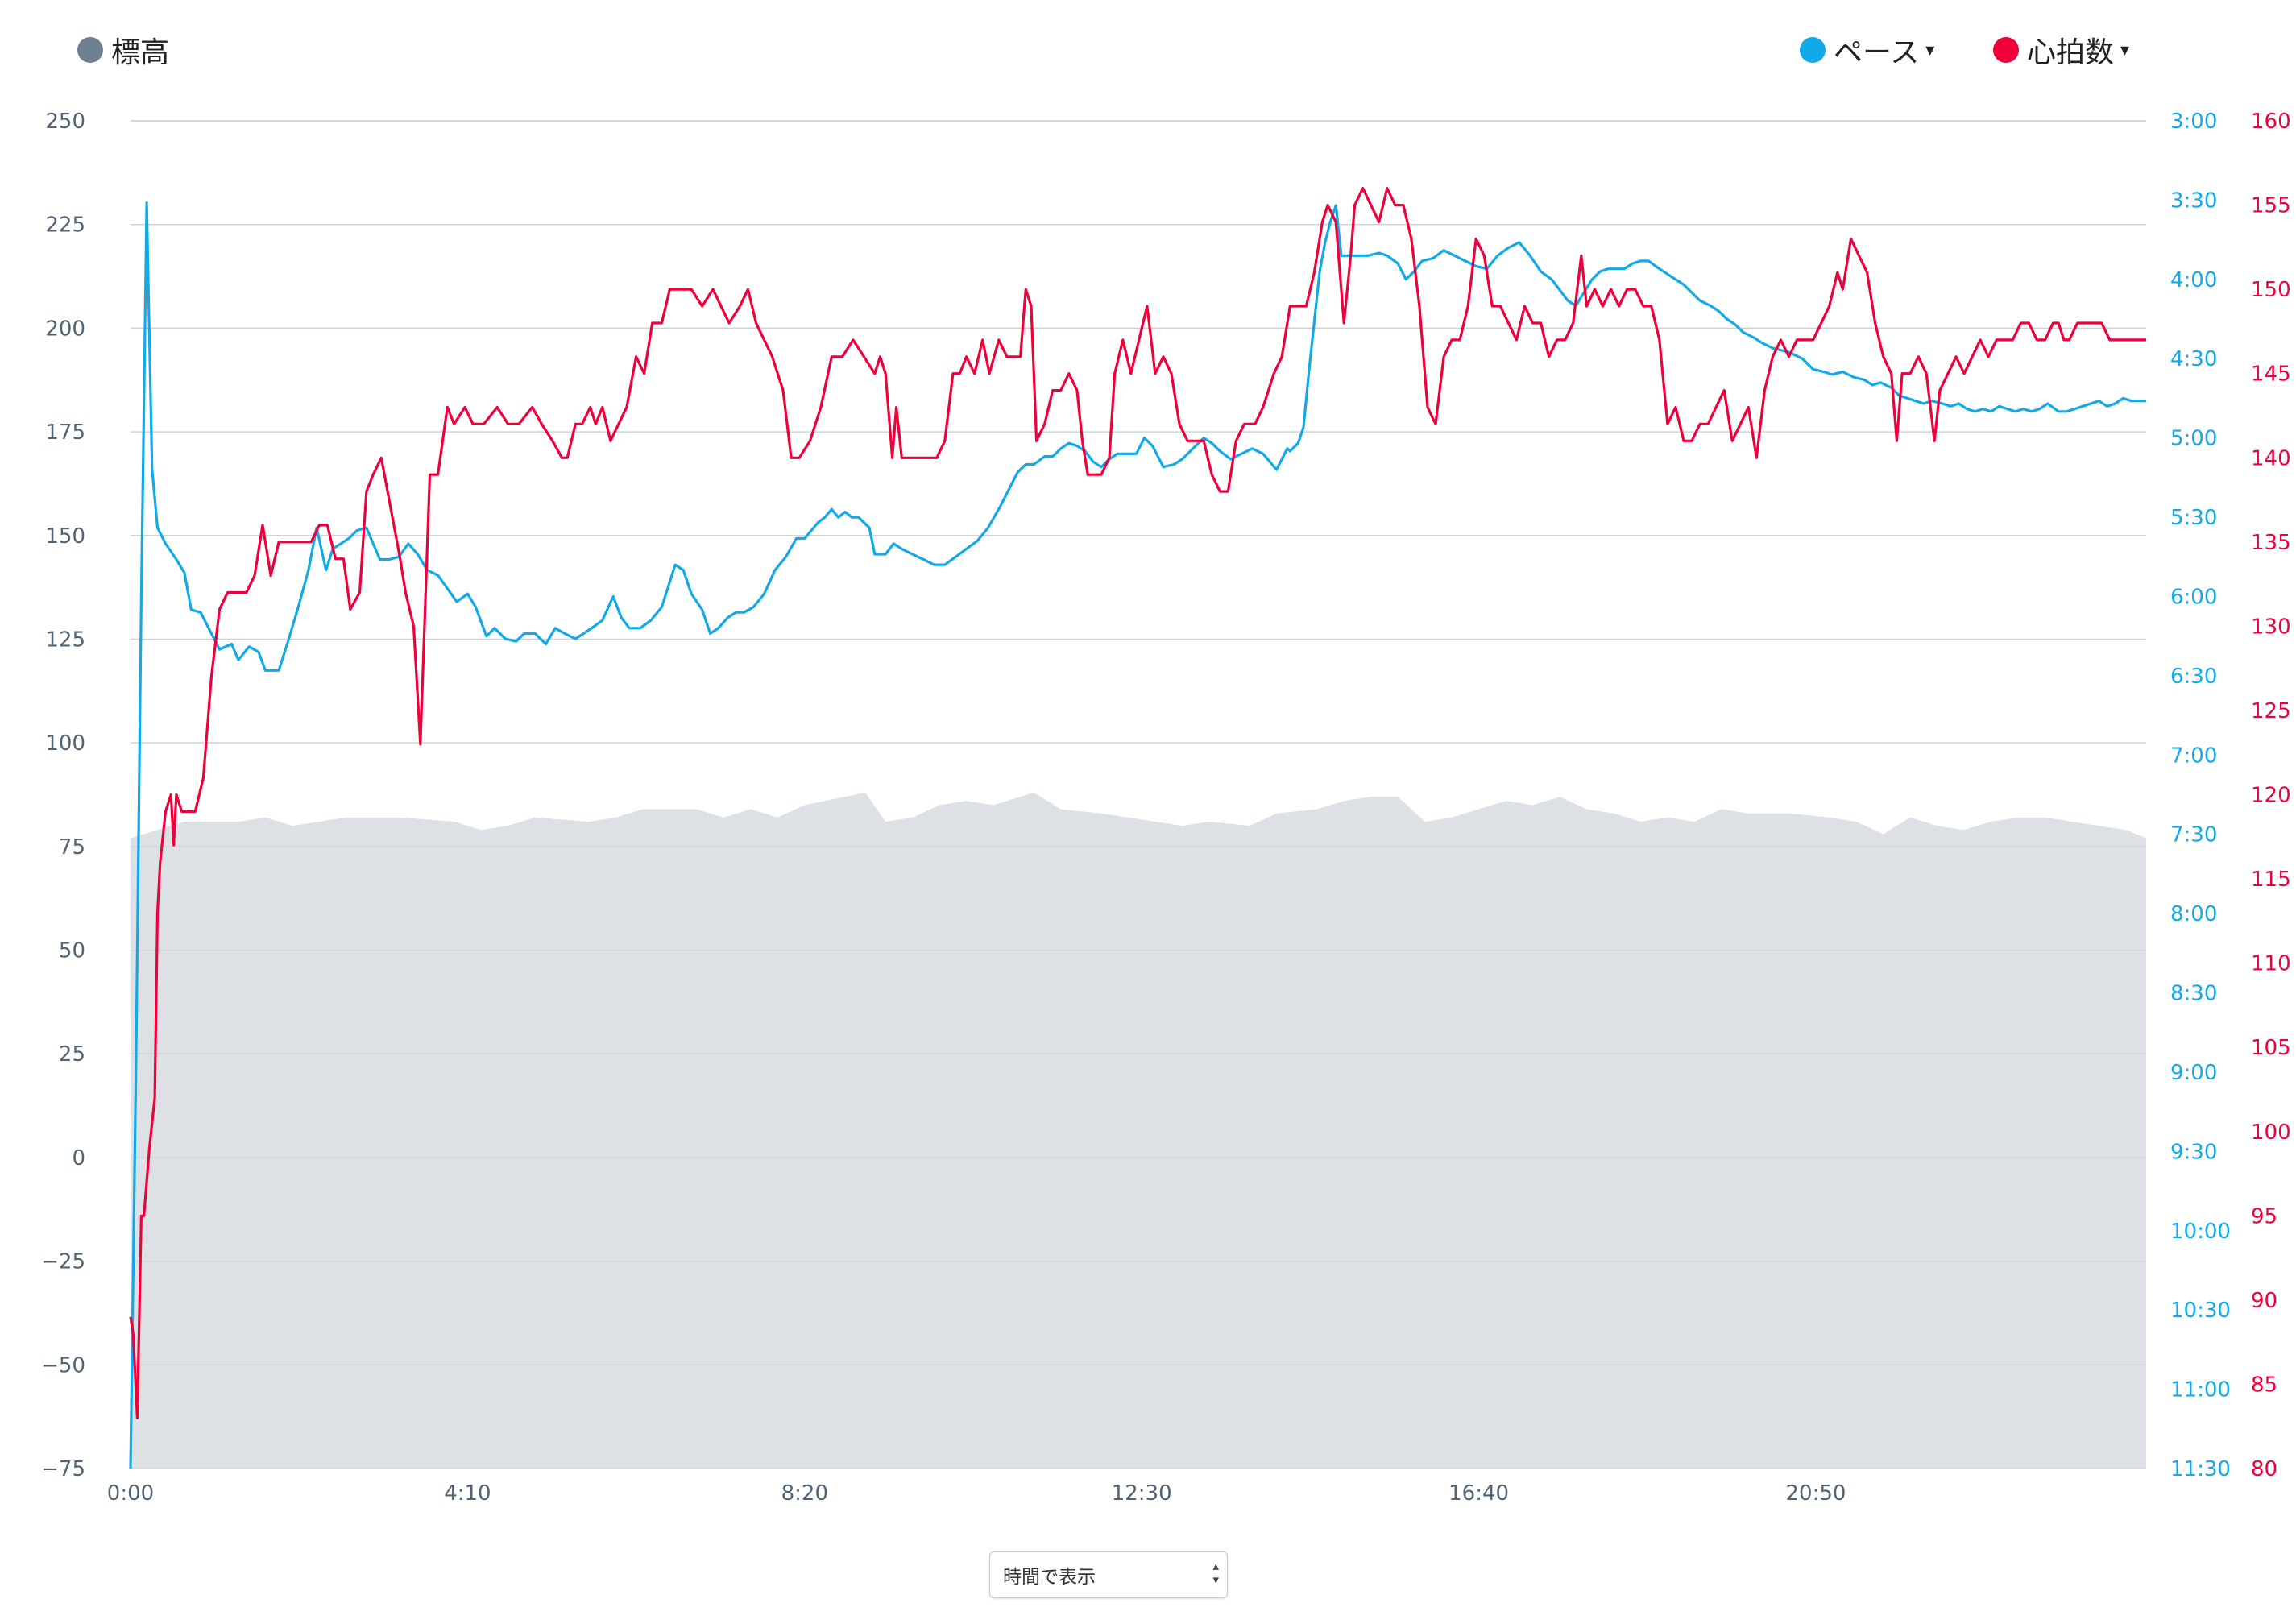 The image size is (2296, 1624). I want to click on heart-rate-tick-label: 150, so click(2271, 290).